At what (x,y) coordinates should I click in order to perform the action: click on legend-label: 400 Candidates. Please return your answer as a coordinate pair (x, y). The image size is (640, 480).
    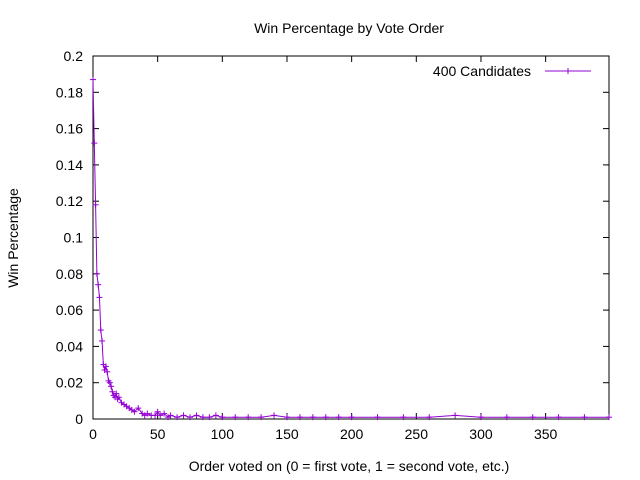
    Looking at the image, I should click on (482, 71).